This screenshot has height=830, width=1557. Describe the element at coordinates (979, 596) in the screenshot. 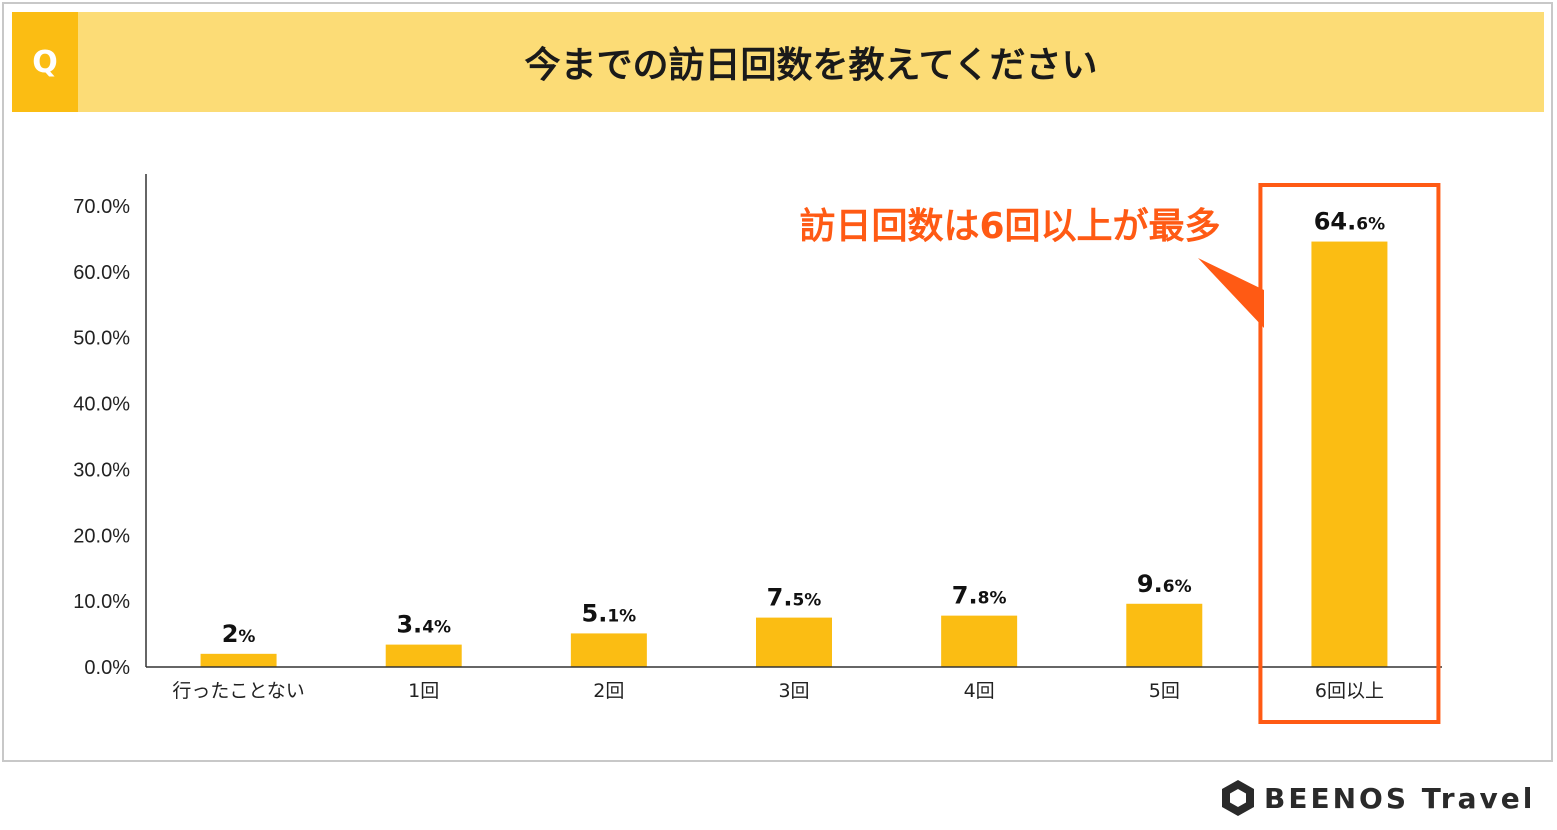

I see `value-label: 7.8%` at that location.